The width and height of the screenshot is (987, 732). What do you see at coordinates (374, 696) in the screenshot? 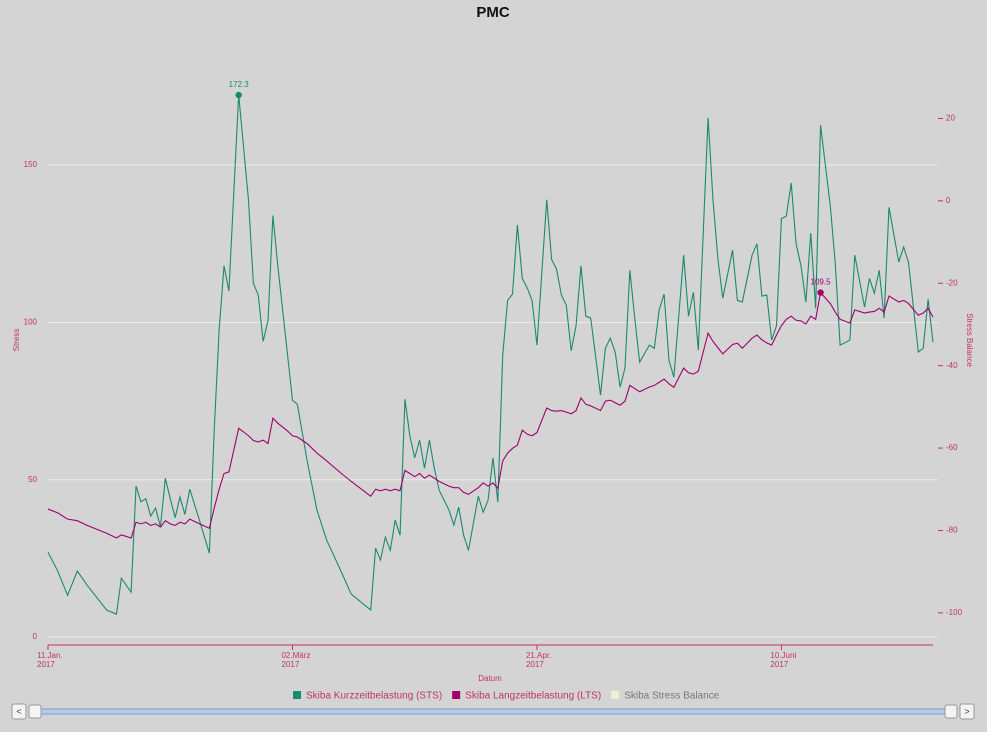
I see `legend-label: Skiba Kurzzeitbelastung (STS)` at bounding box center [374, 696].